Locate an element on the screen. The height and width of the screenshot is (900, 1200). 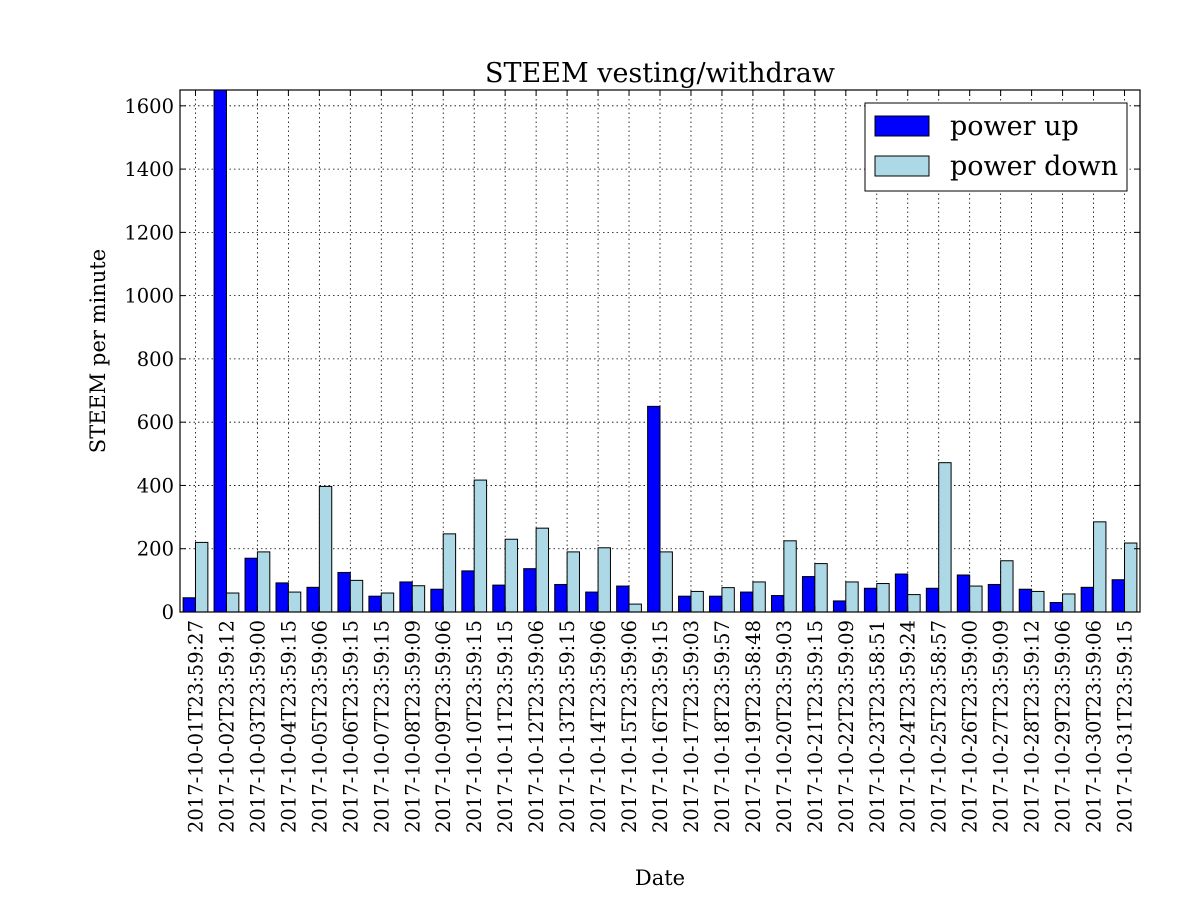
x-tick-label: 2017-10-21T23:59:15 is located at coordinates (815, 726).